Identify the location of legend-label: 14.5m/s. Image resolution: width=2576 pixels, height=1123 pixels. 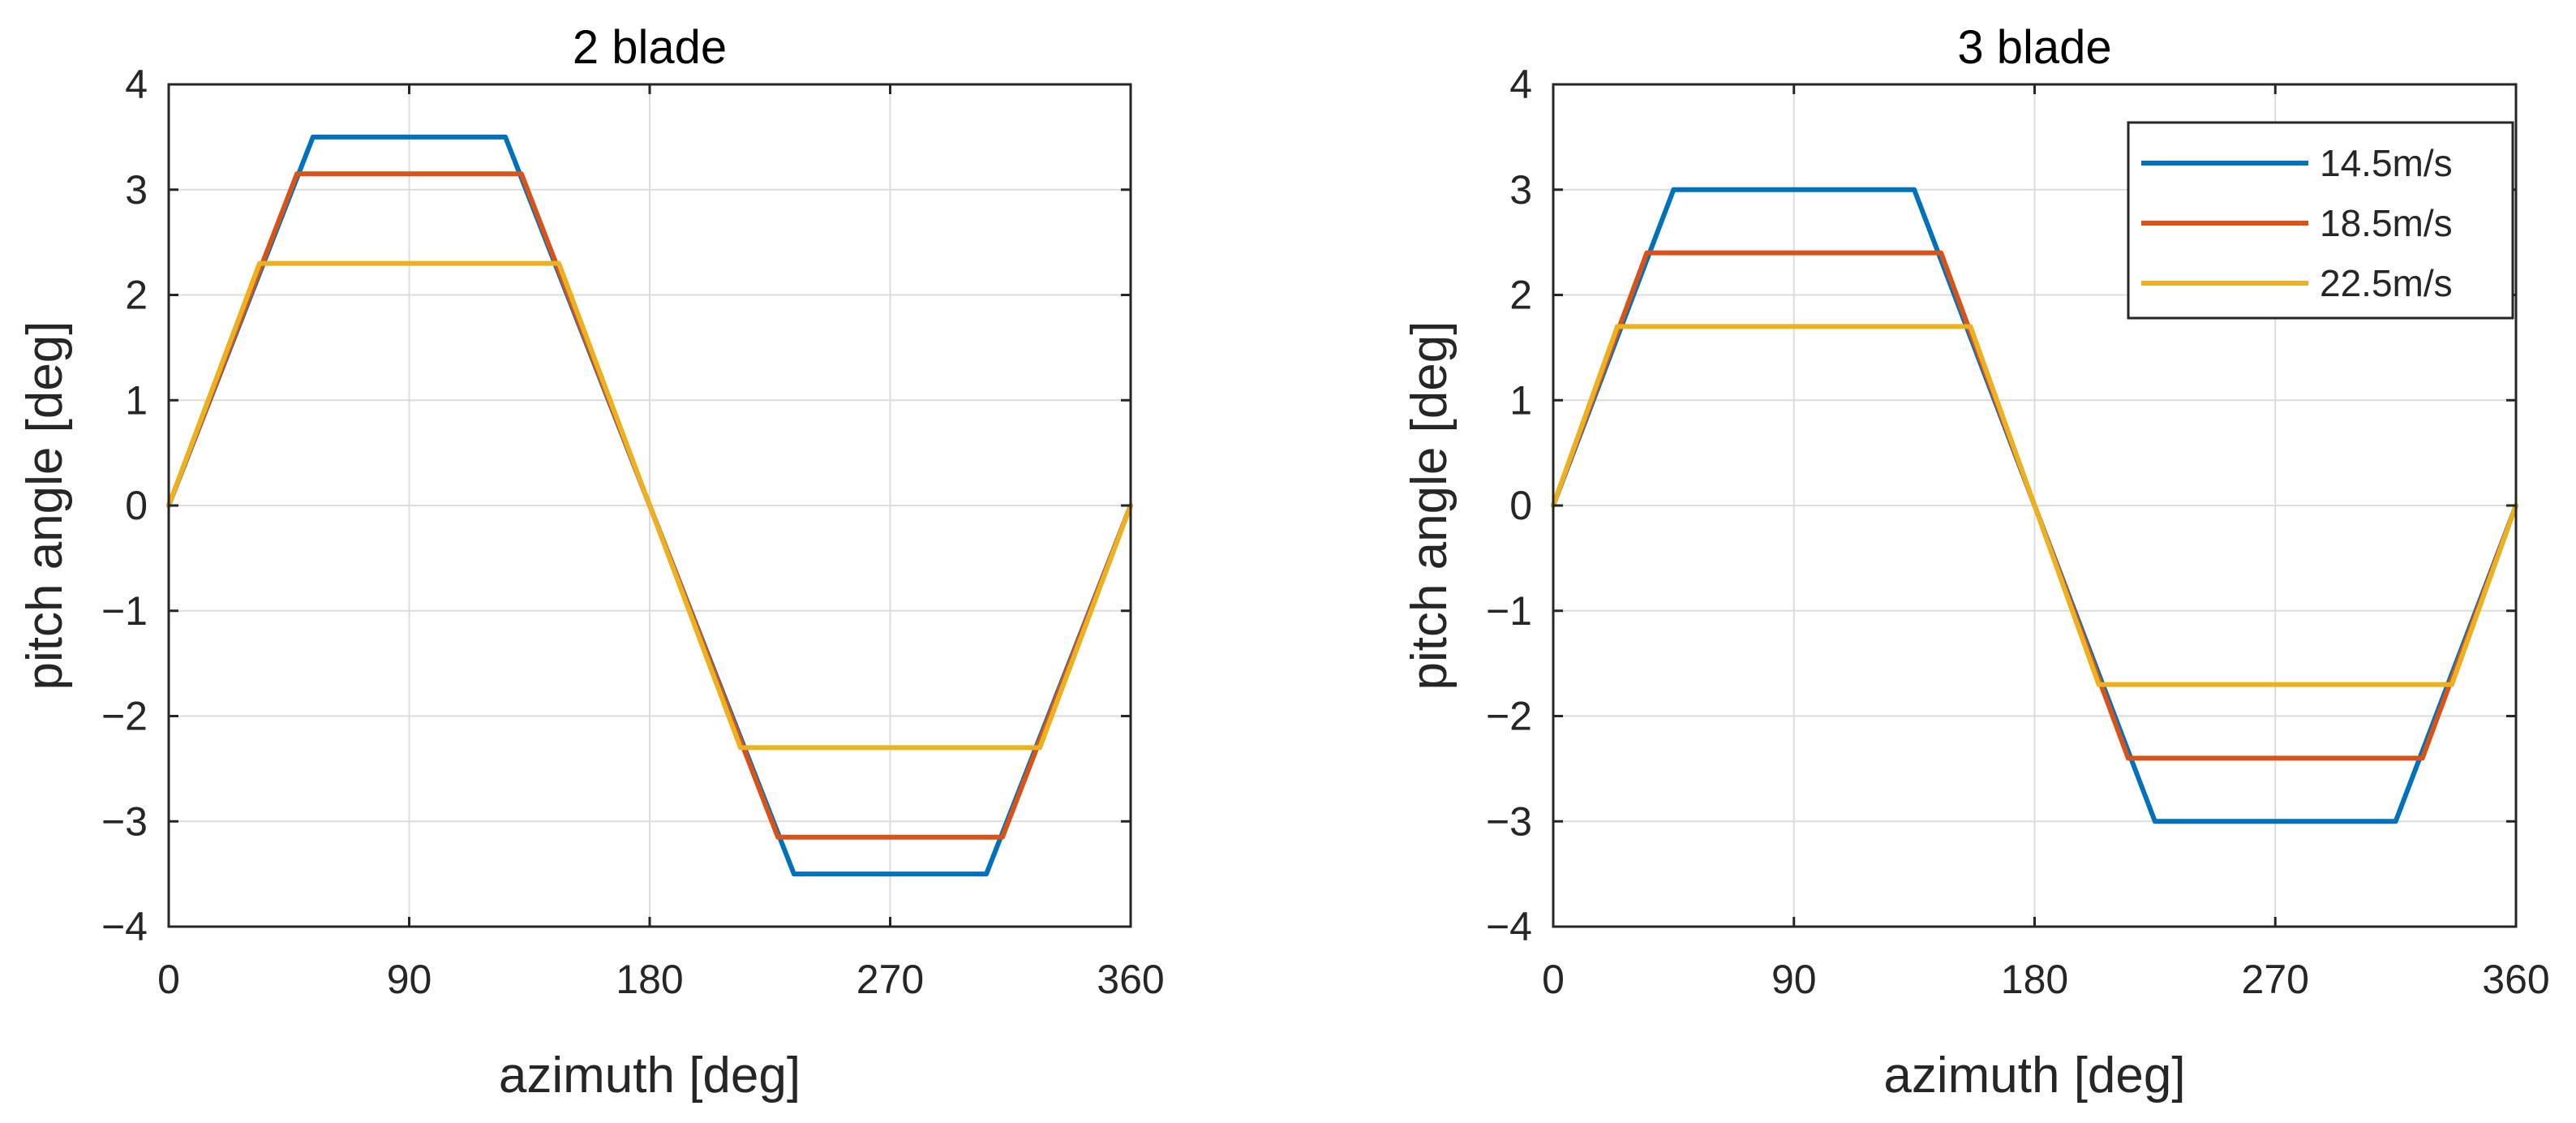
(2386, 163).